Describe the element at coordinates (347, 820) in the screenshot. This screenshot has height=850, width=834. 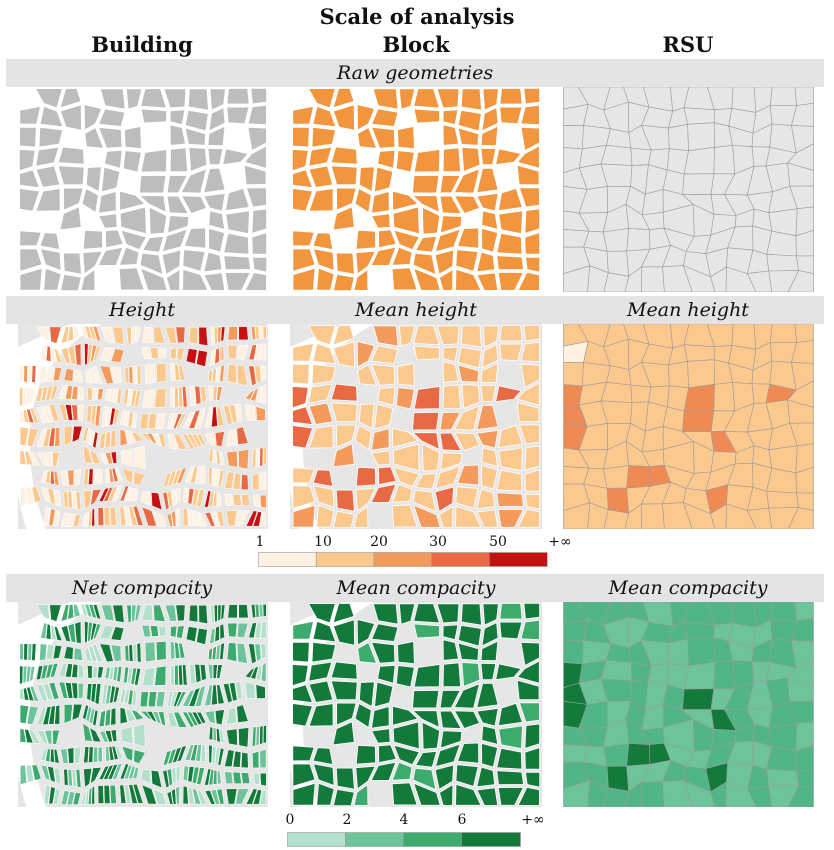
I see `compacity-legend-tick-1: 2` at that location.